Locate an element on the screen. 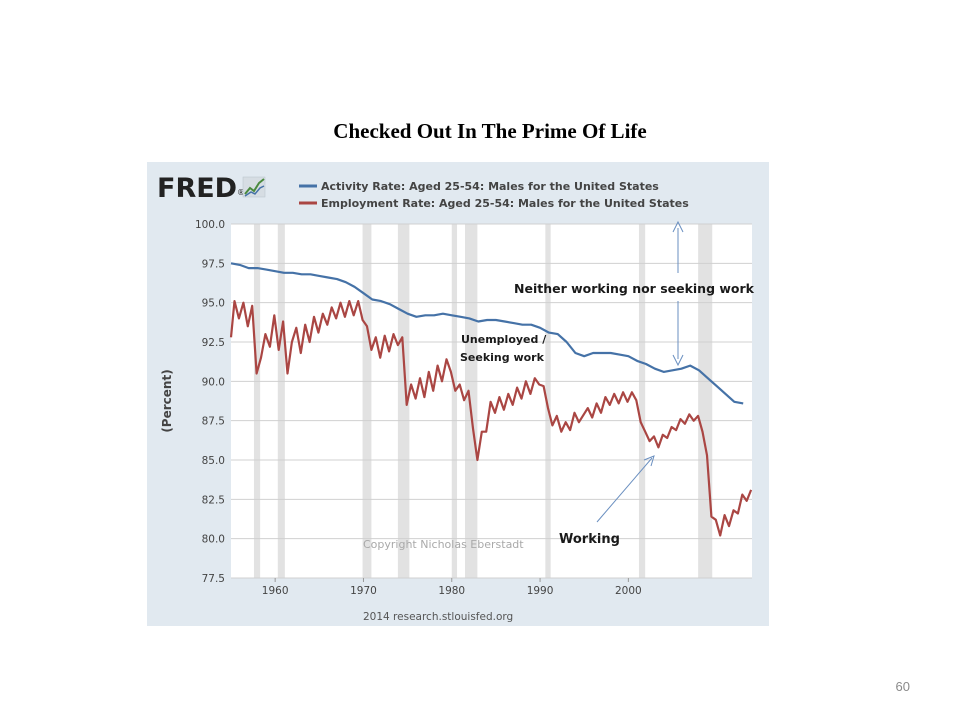 Image resolution: width=960 pixels, height=720 pixels. source-text: 2014 research.stlouisfed.org is located at coordinates (438, 617).